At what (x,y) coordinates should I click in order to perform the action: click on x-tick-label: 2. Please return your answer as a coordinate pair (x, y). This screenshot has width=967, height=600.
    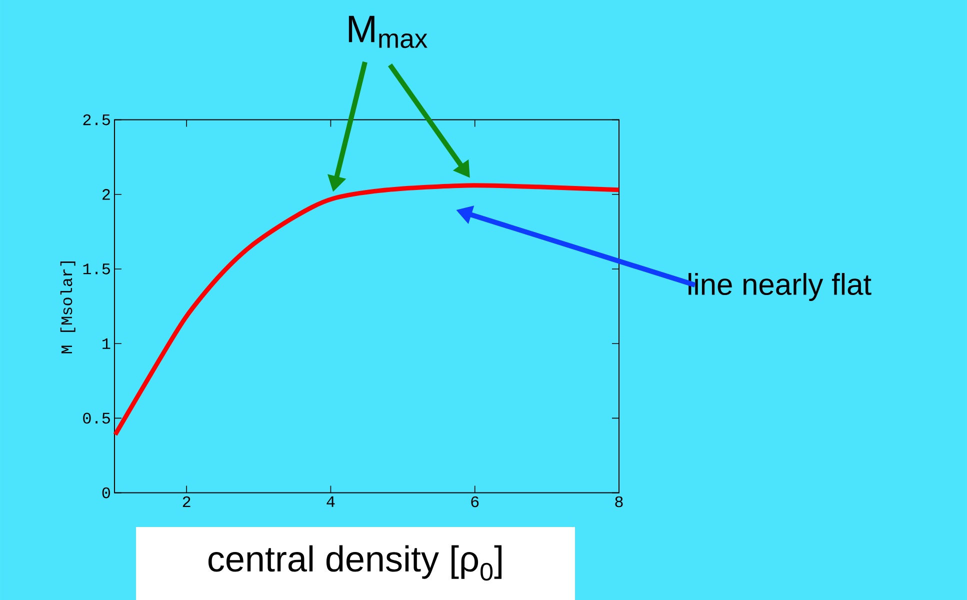
    Looking at the image, I should click on (186, 502).